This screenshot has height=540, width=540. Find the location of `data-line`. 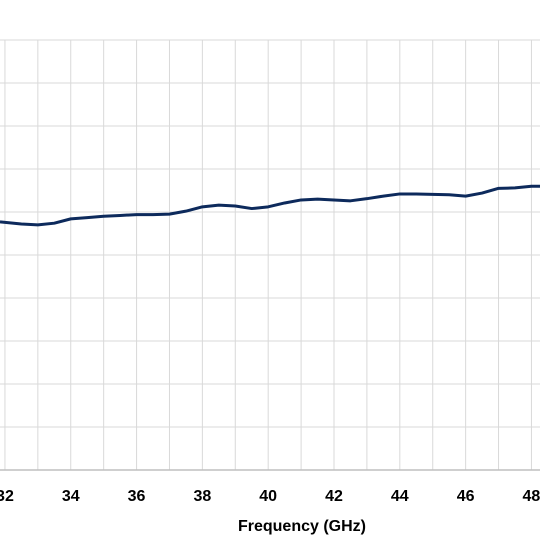

data-line is located at coordinates (270, 205).